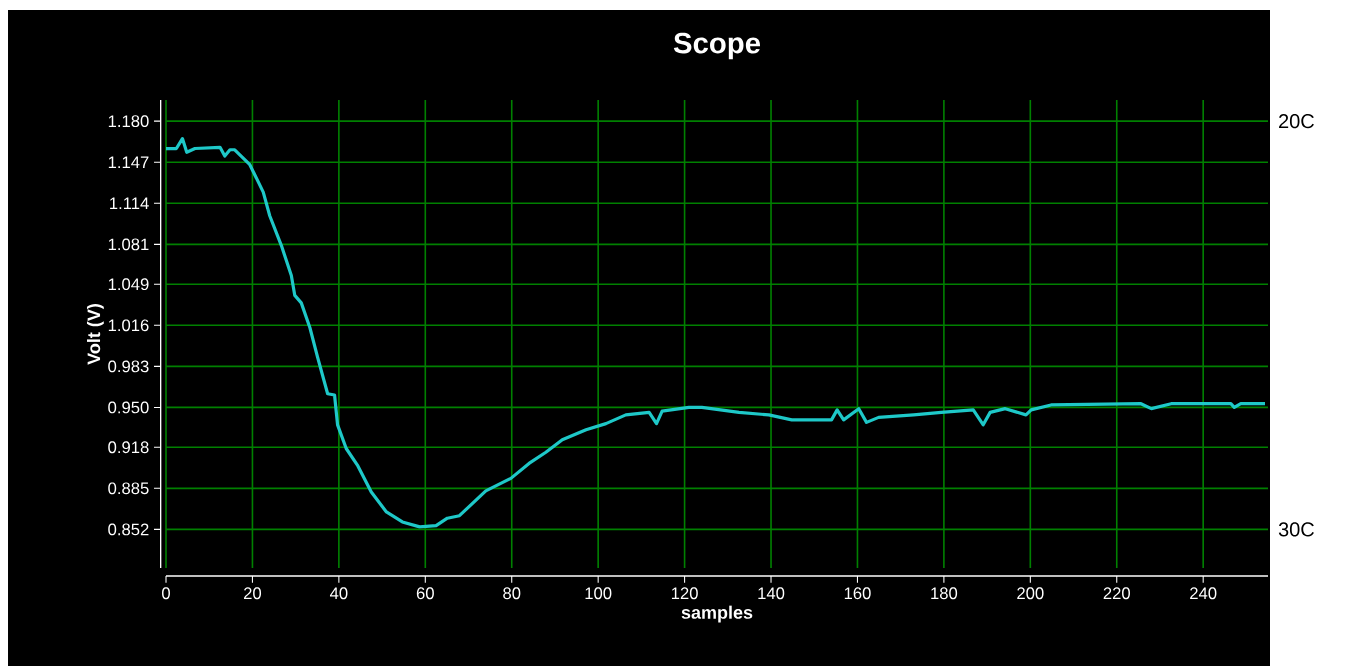 The width and height of the screenshot is (1353, 666). What do you see at coordinates (128, 529) in the screenshot?
I see `y-tick-label: 0.852` at bounding box center [128, 529].